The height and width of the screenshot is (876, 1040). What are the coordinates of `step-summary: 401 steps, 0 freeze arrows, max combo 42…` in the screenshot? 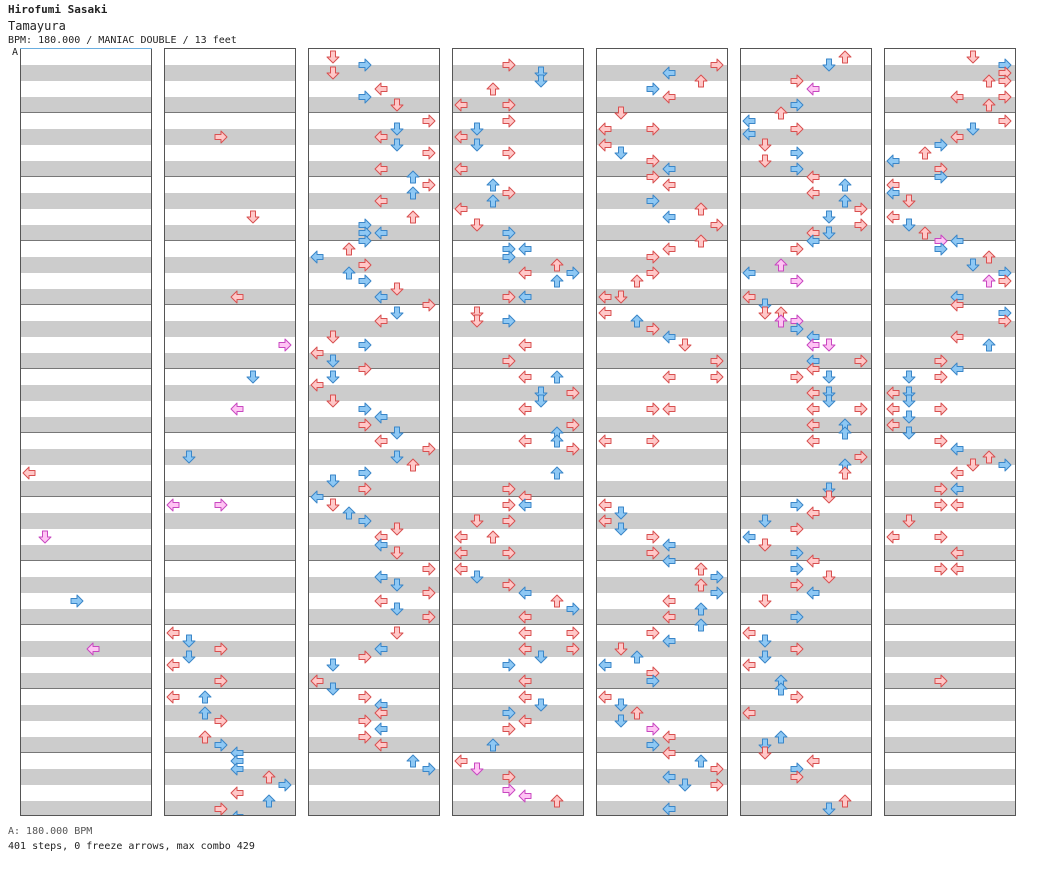 It's located at (131, 846).